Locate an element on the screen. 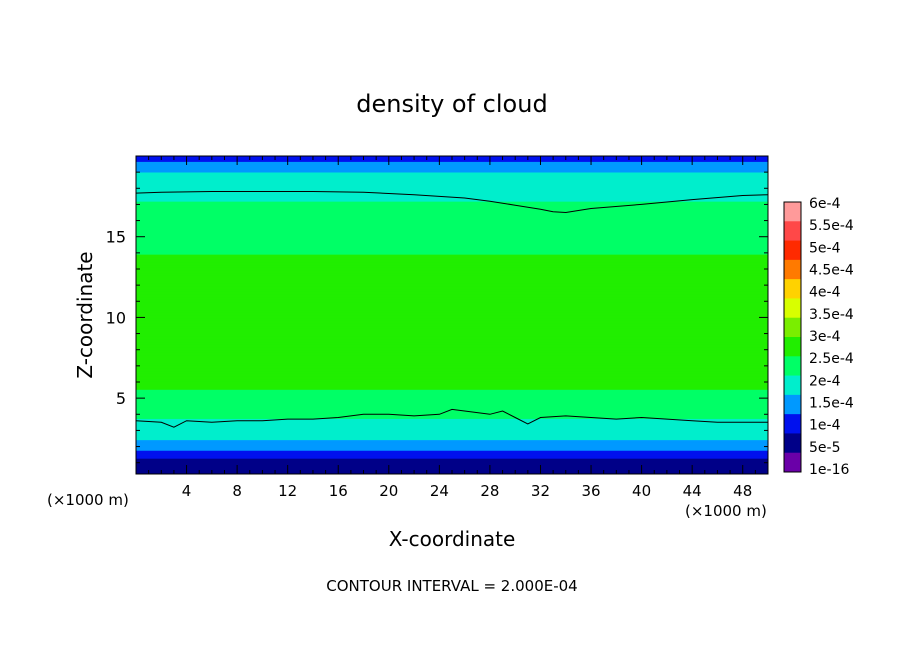  colorbar-label: 2.5e-4 is located at coordinates (831, 359).